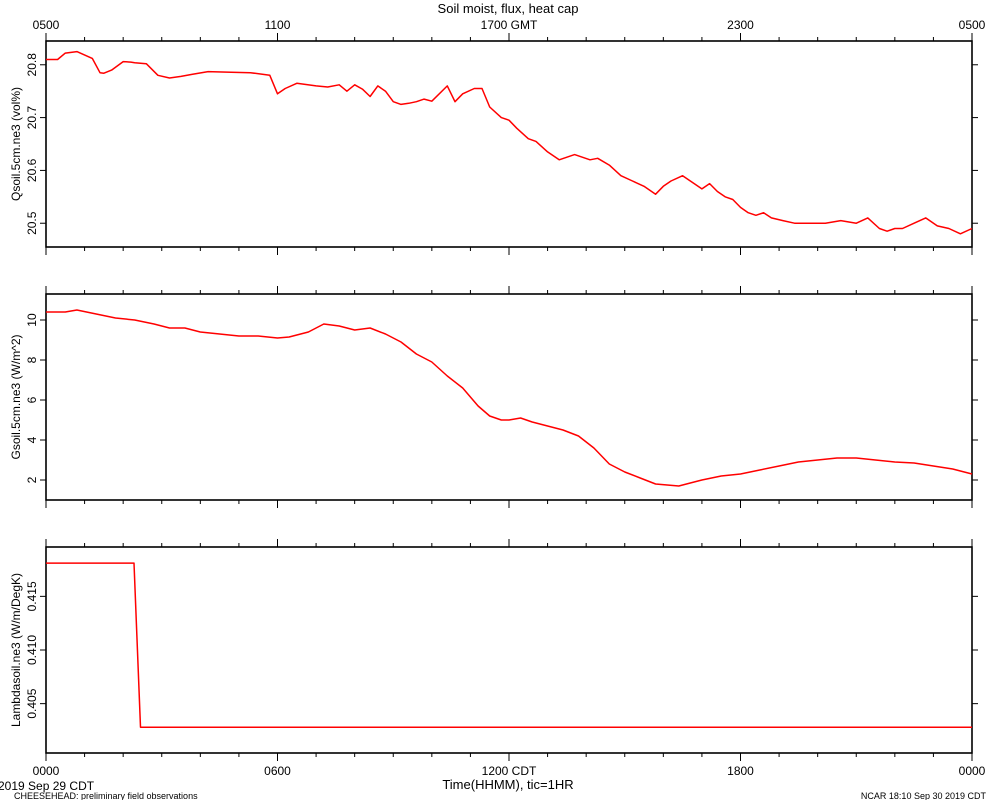 This screenshot has height=805, width=1000. I want to click on x-tick-label: 1200 CDT, so click(509, 771).